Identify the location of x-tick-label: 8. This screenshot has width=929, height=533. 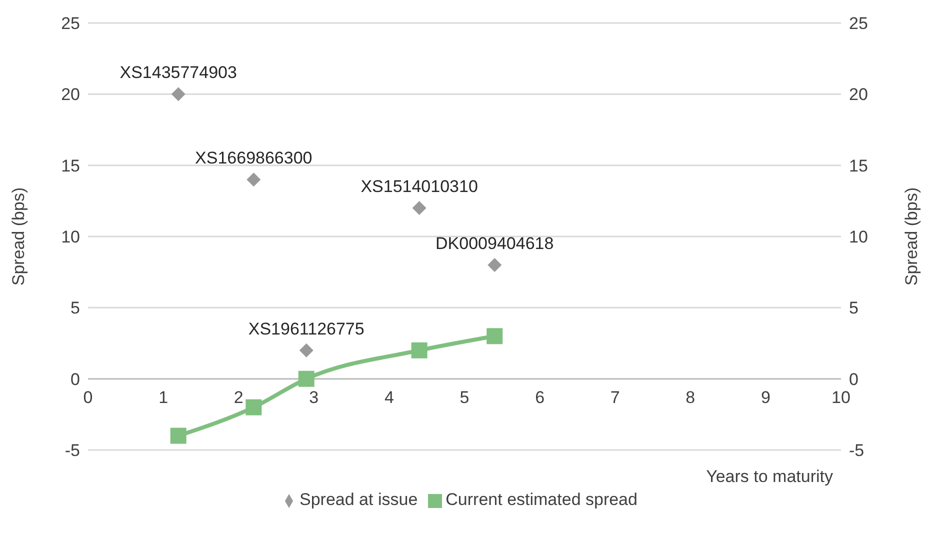
(691, 397).